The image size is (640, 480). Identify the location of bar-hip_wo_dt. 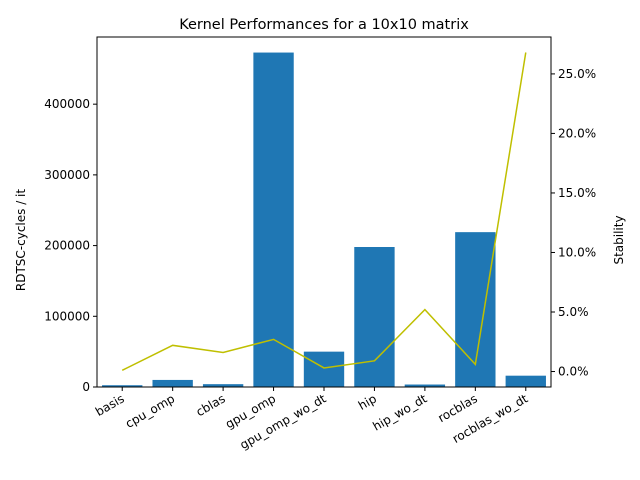
(425, 385).